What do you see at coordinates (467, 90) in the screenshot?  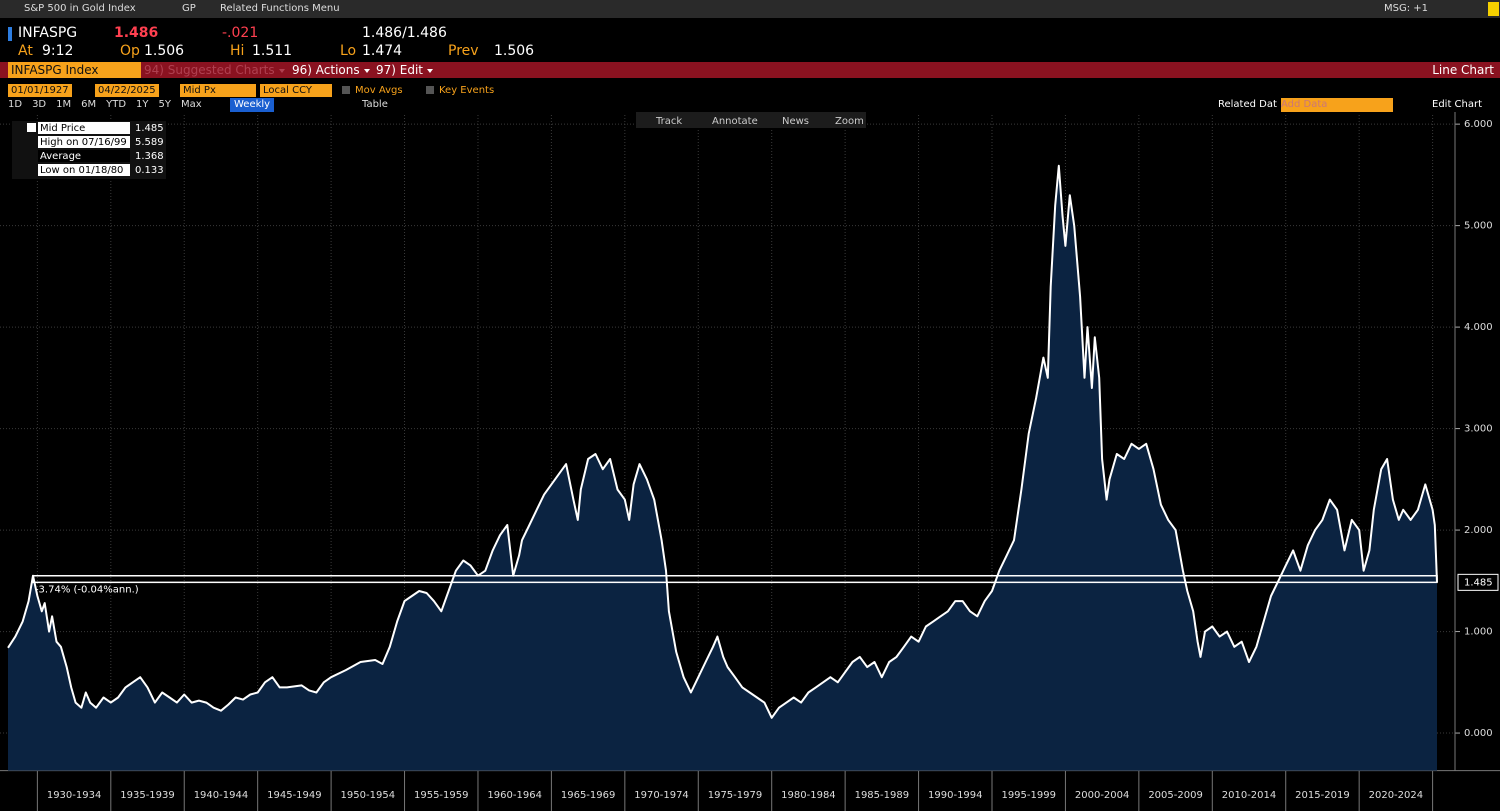 I see `key-events: Key Events` at bounding box center [467, 90].